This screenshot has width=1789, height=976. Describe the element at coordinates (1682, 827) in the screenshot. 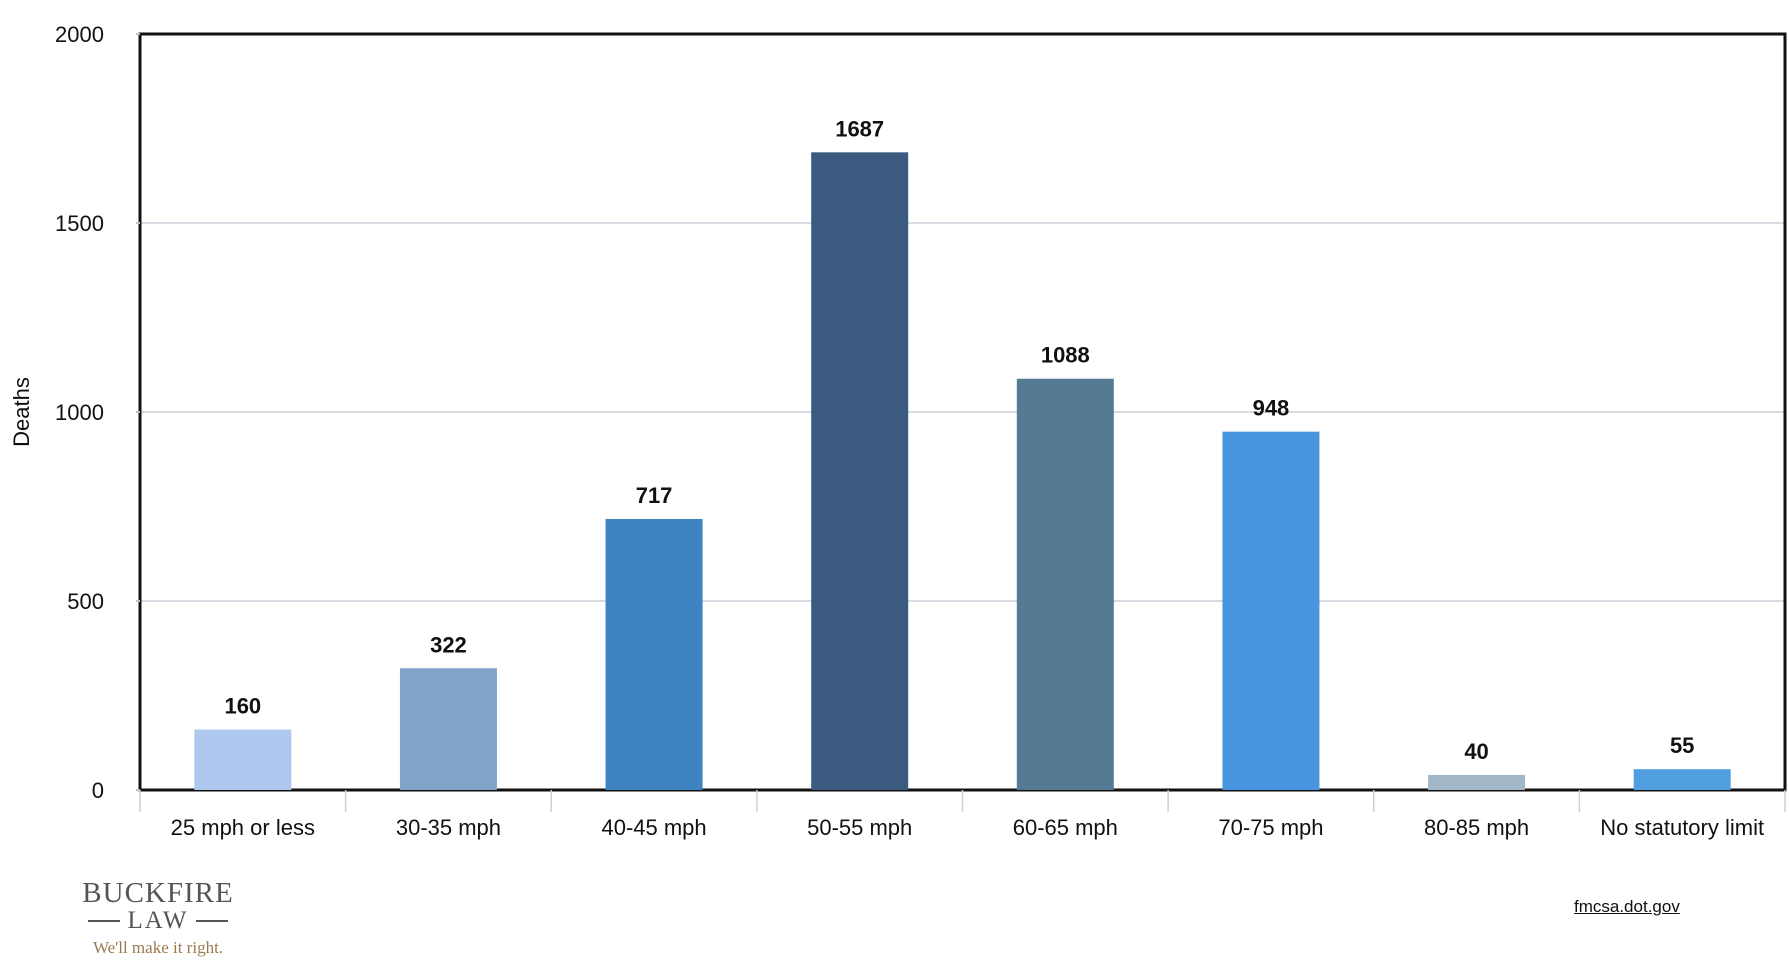

I see `x-tick-label: No statutory limit` at that location.